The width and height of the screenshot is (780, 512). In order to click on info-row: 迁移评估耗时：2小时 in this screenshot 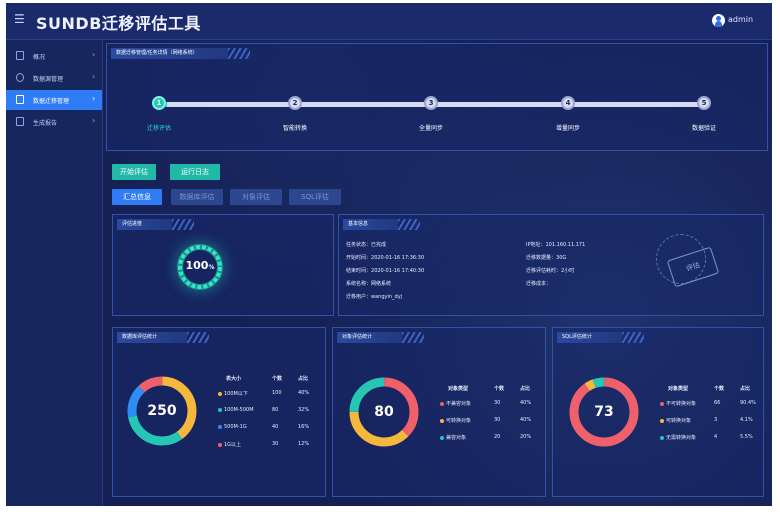, I will do `click(550, 270)`.